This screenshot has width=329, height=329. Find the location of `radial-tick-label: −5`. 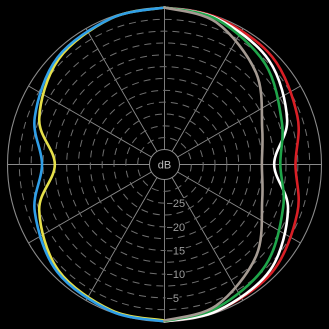

radial-tick-label: −5 is located at coordinates (173, 299).